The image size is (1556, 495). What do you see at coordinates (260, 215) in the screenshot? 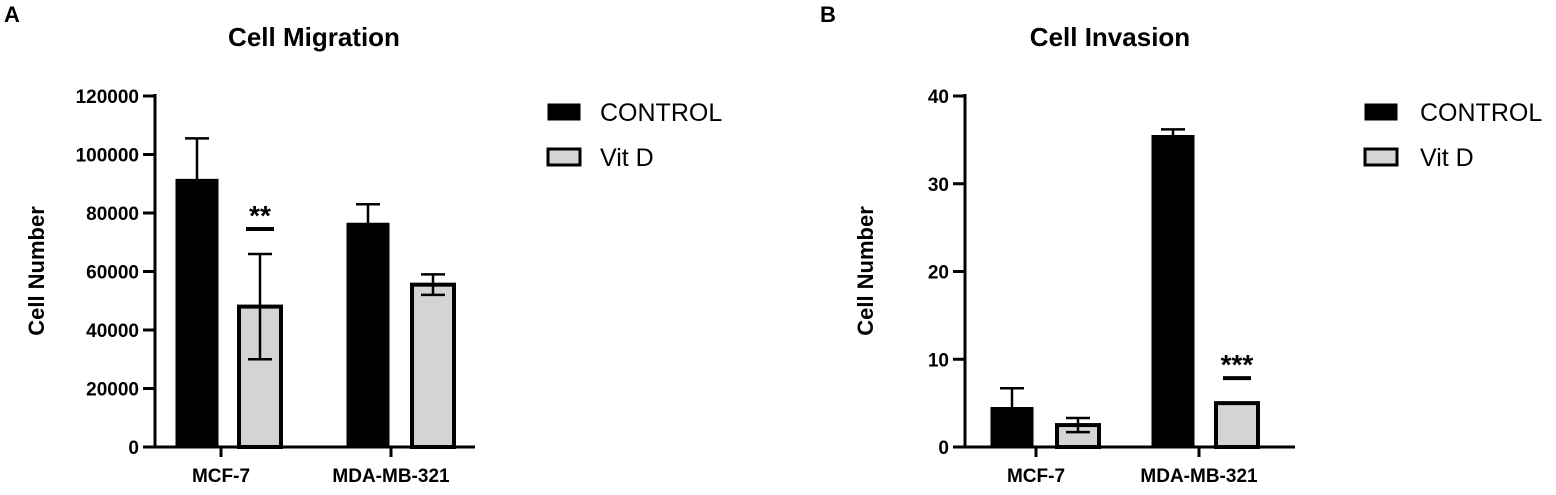
I see `significance-marker: **` at bounding box center [260, 215].